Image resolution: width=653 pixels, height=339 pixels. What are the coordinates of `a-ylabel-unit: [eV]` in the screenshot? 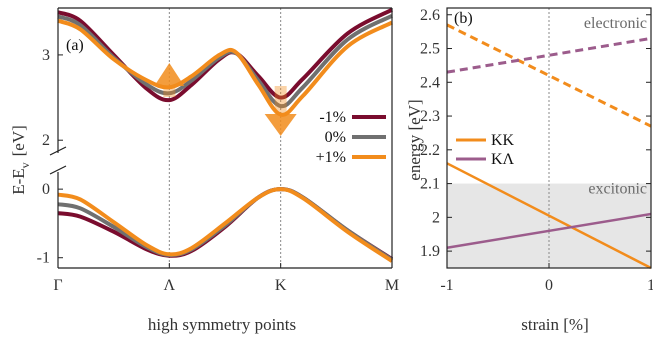 It's located at (18, 140).